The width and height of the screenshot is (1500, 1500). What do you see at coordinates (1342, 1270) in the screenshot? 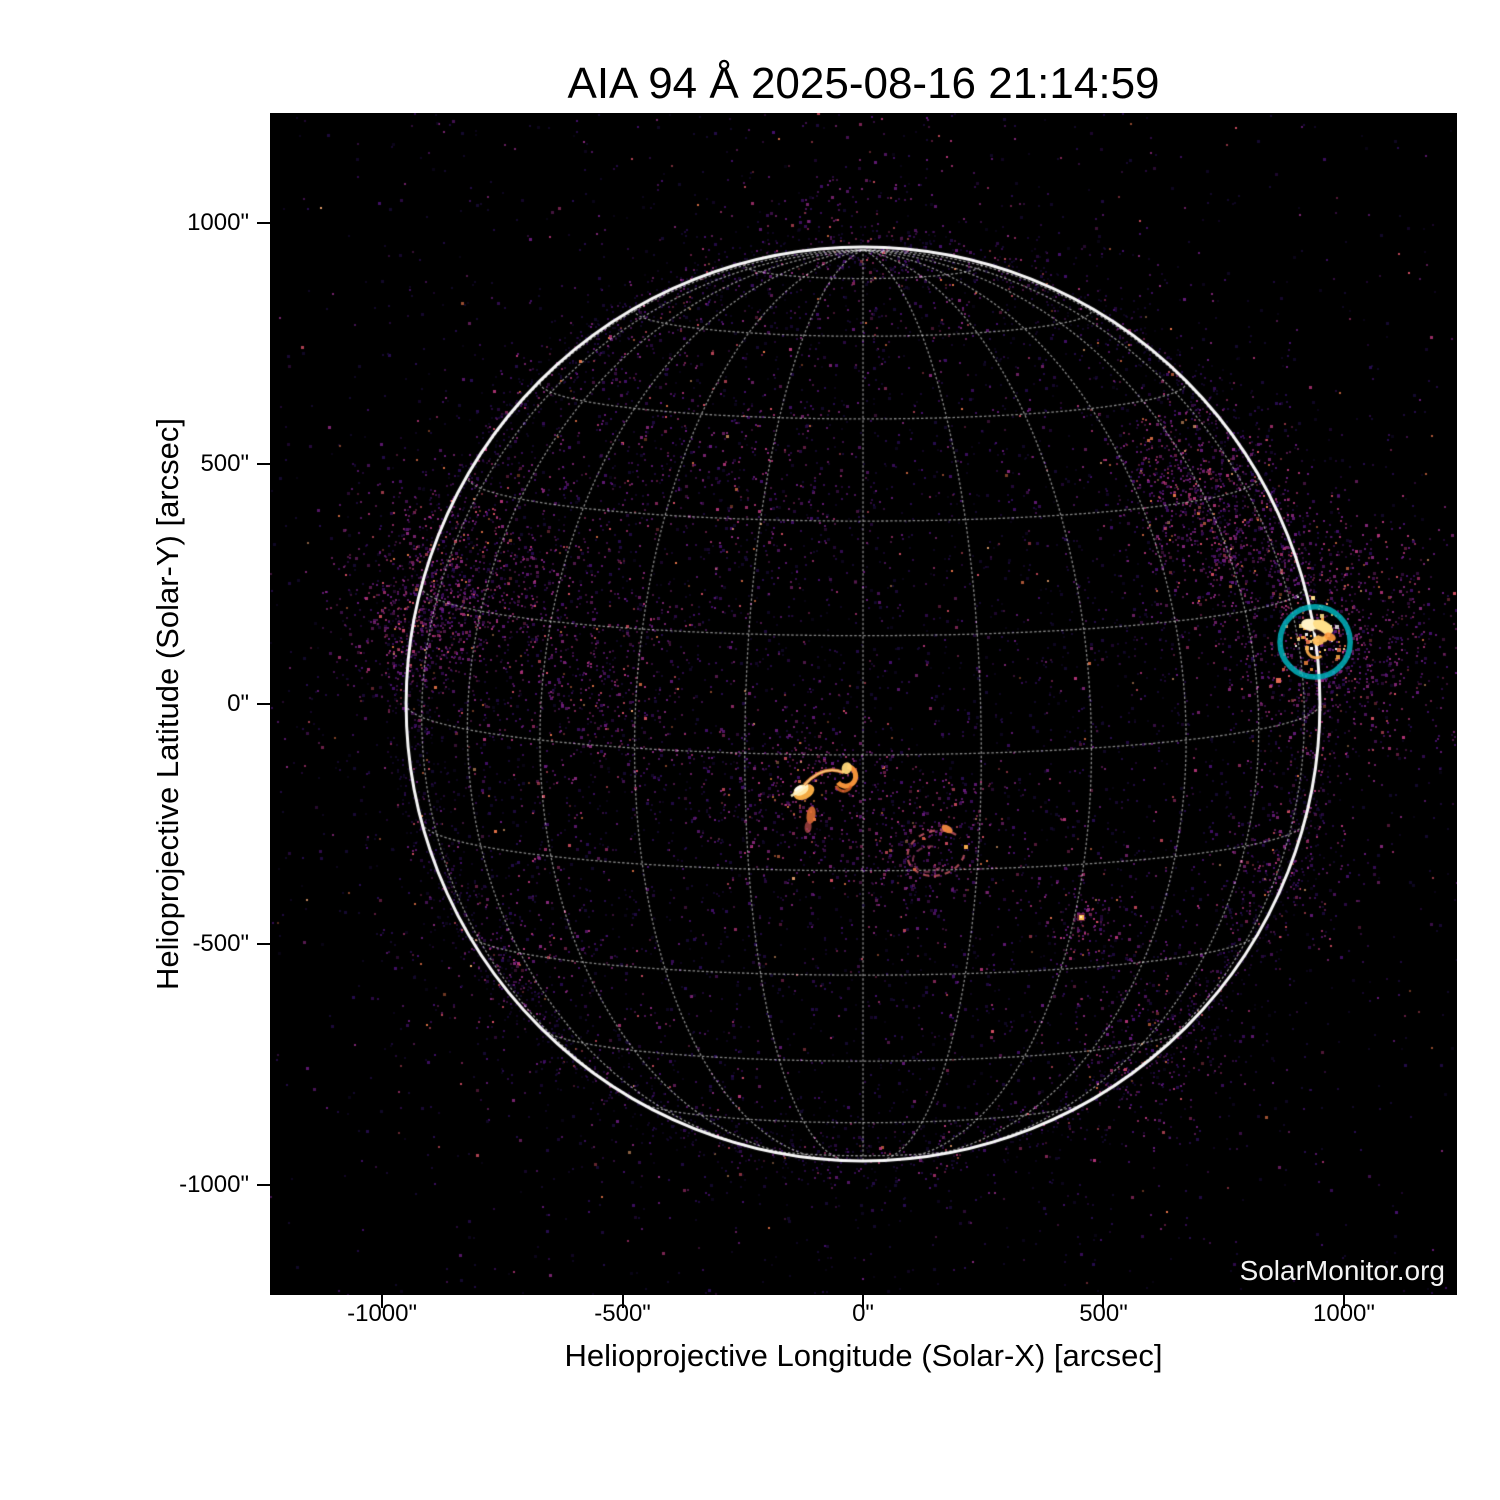
I see `watermark: SolarMonitor.org` at bounding box center [1342, 1270].